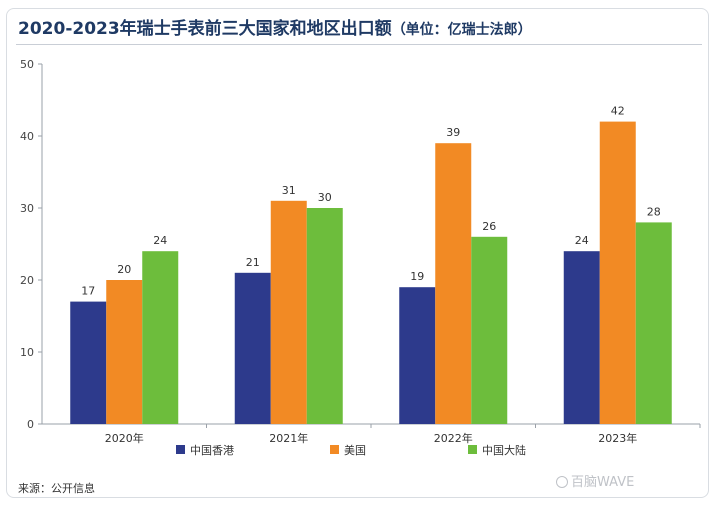  I want to click on data-label: 20, so click(124, 269).